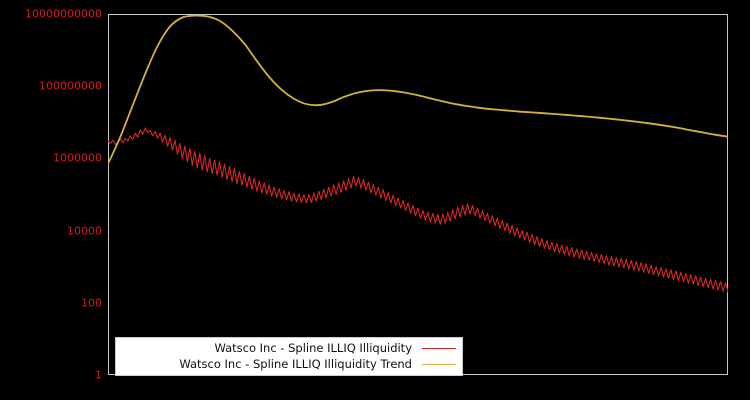 Image resolution: width=750 pixels, height=400 pixels. I want to click on y-axis-tick-label: 100000000, so click(70, 86).